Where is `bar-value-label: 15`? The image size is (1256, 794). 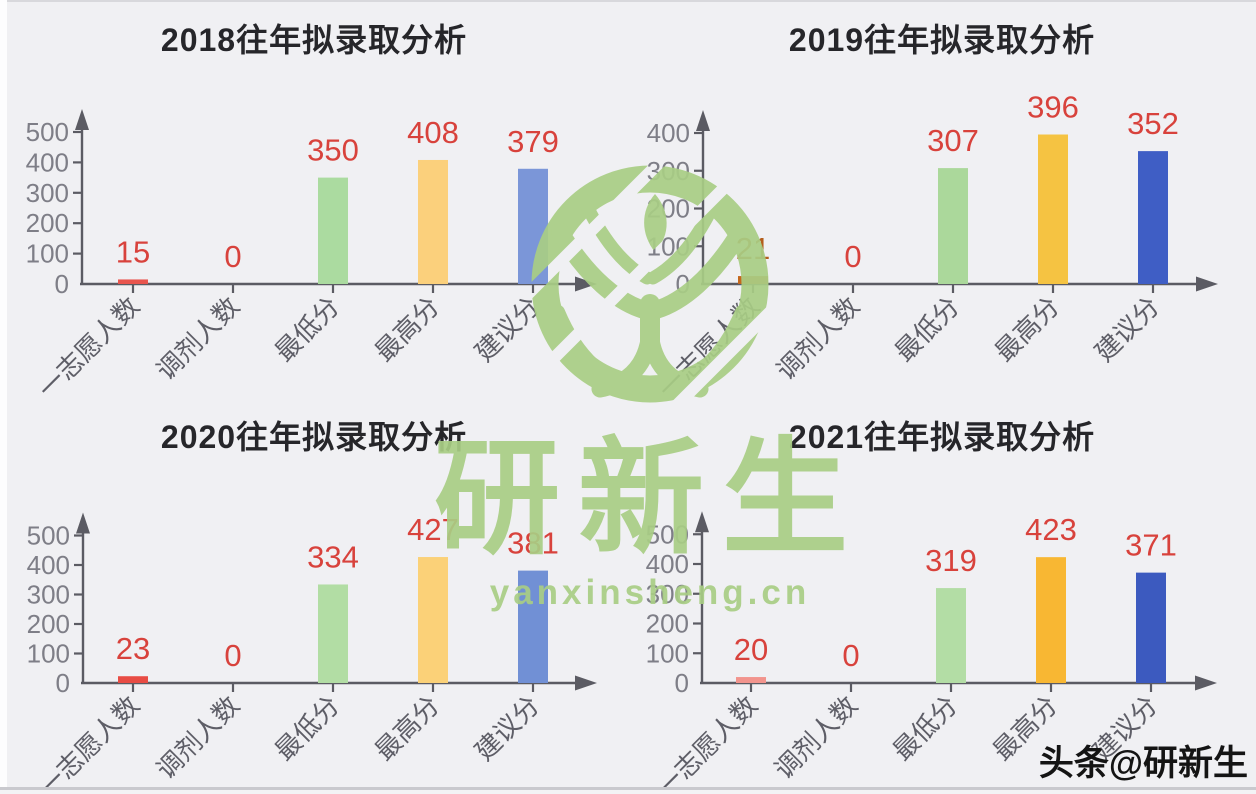
bar-value-label: 15 is located at coordinates (133, 251).